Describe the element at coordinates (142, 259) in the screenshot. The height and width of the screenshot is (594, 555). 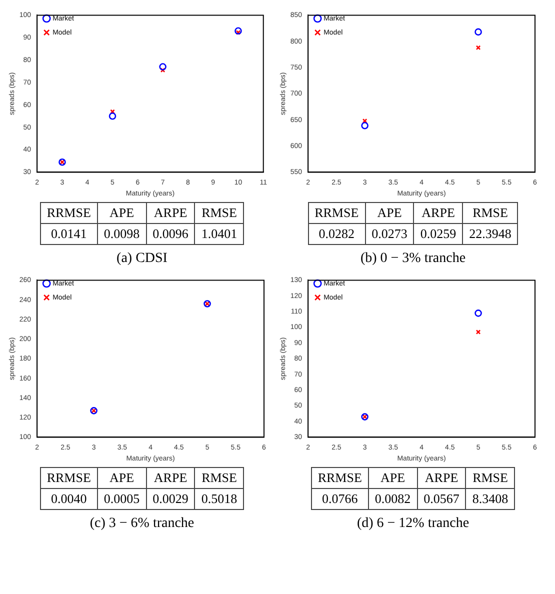
I see `text: (a) CDSI` at that location.